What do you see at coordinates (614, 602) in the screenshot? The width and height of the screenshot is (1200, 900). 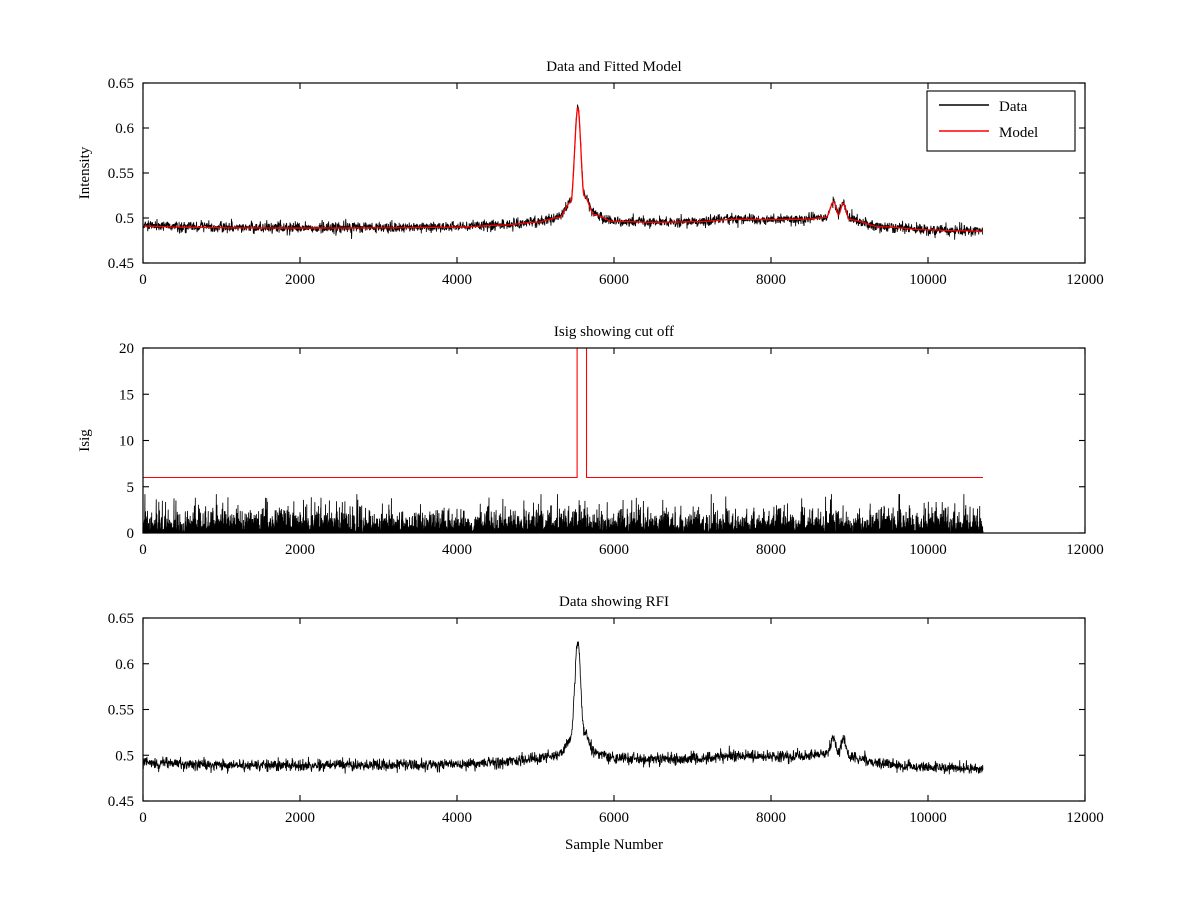 I see `plot-title: Data showing RFI` at bounding box center [614, 602].